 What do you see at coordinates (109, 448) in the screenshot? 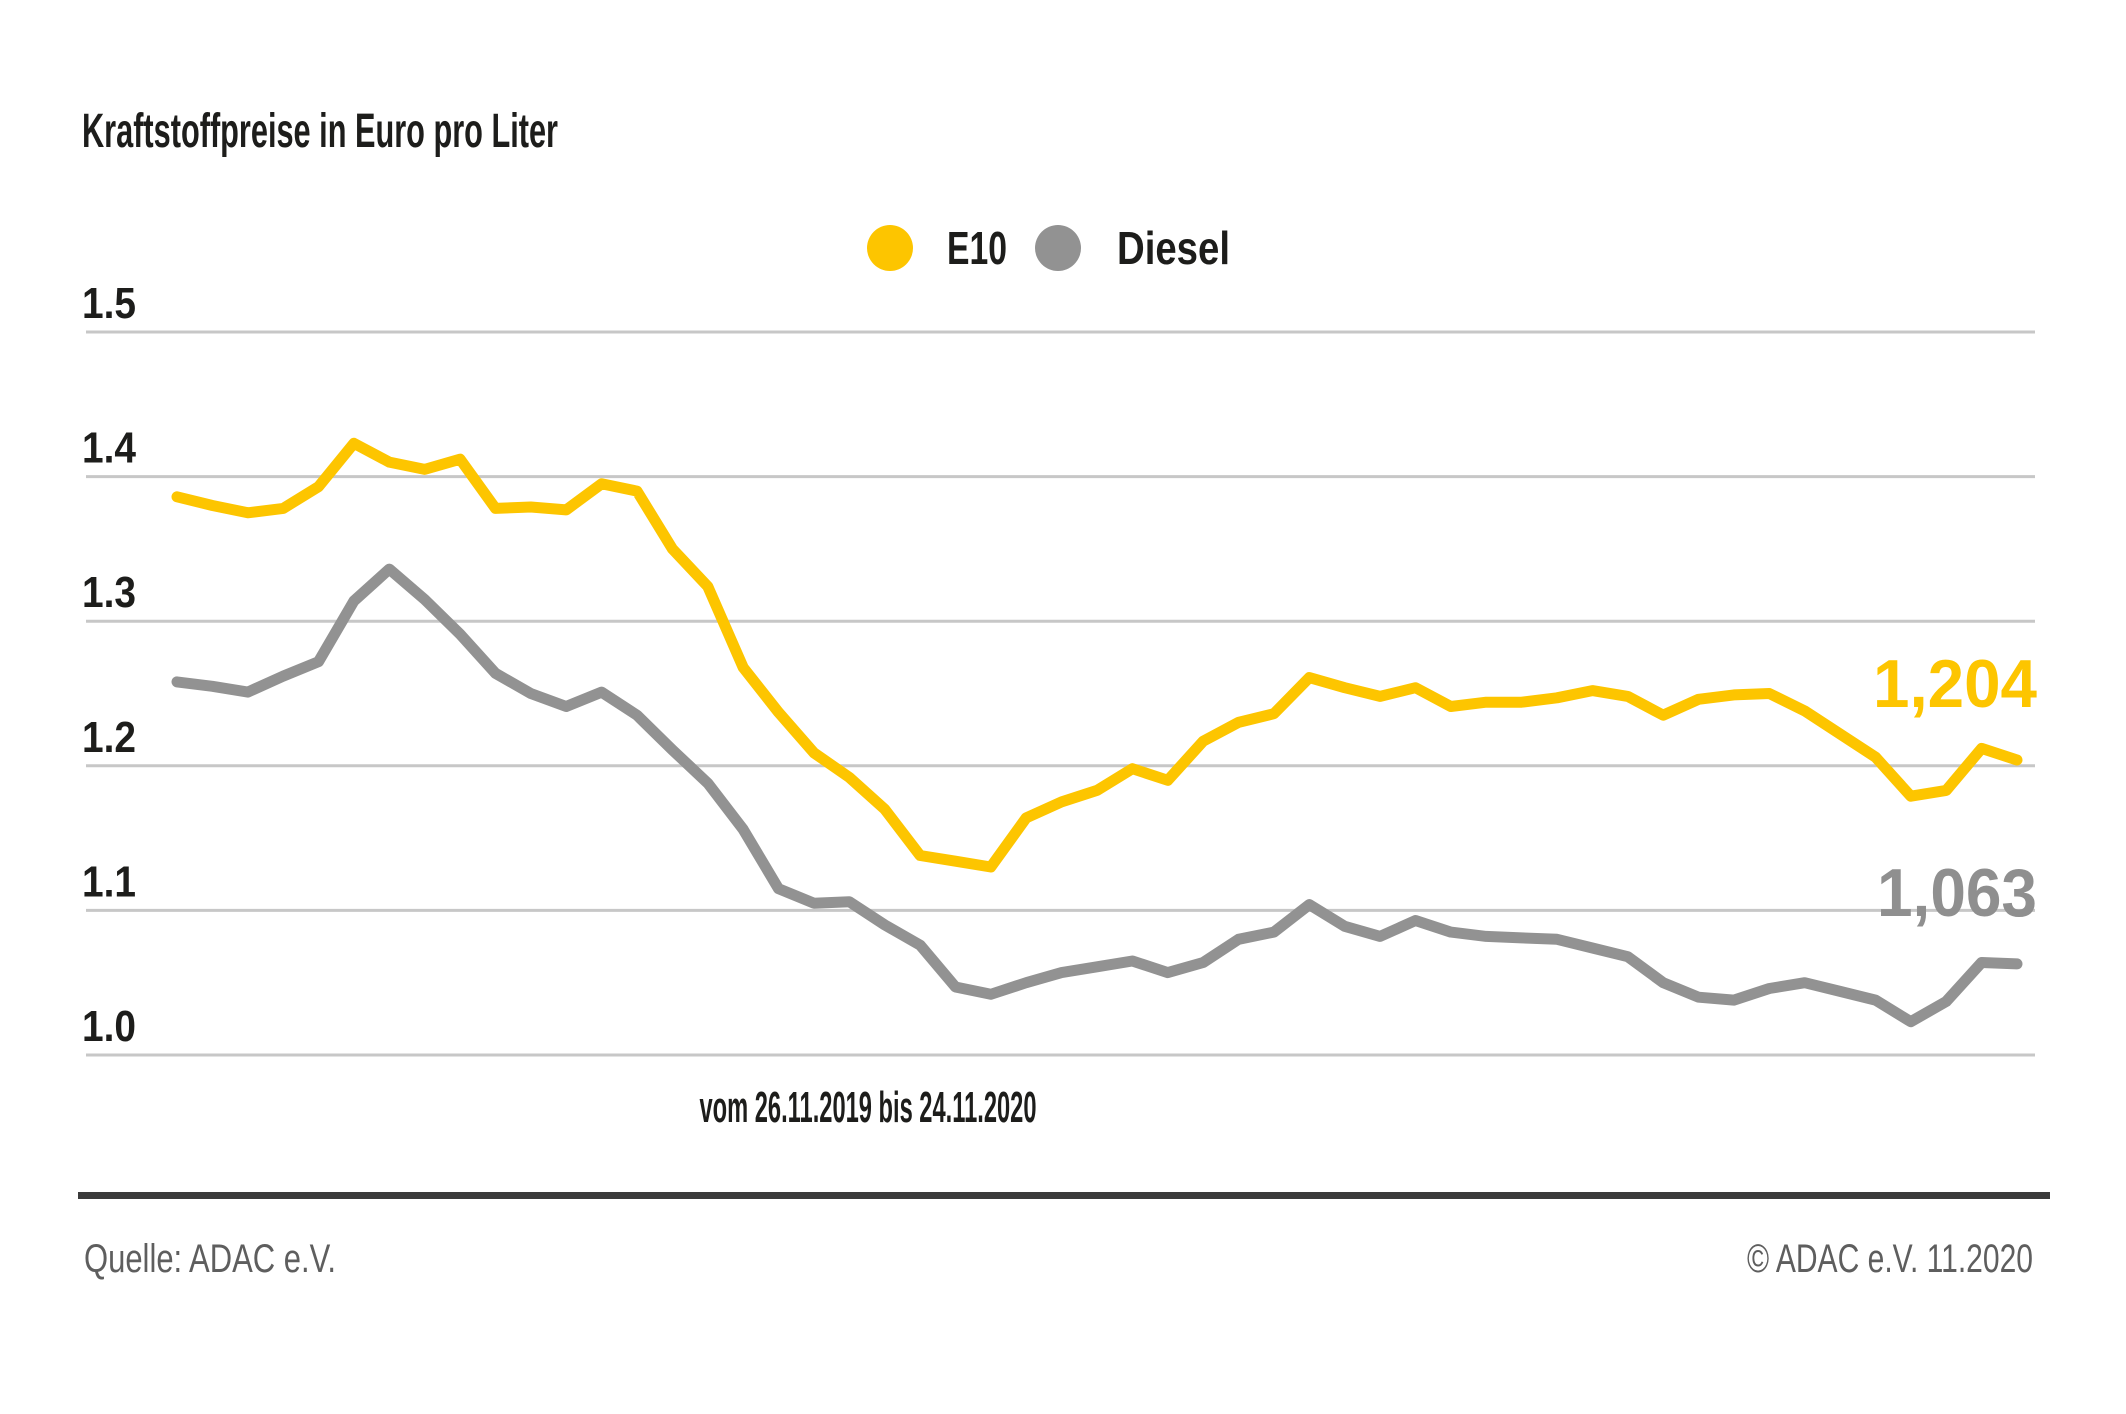
I see `y-axis-tick-label: 1.4` at bounding box center [109, 448].